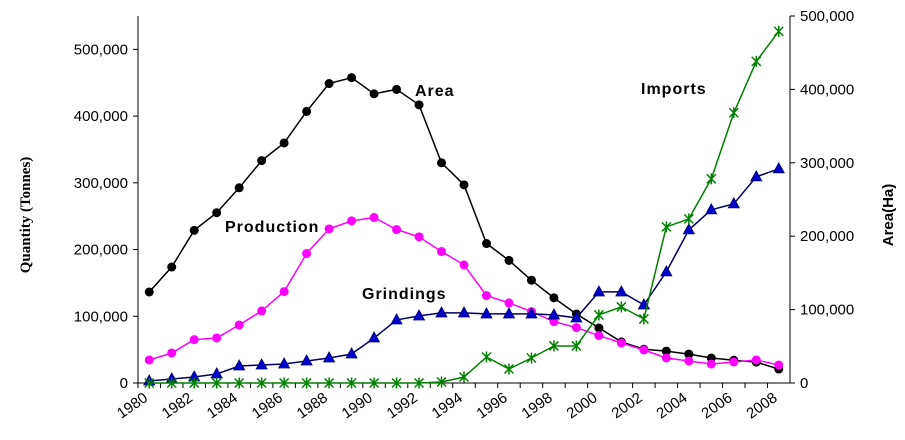 The height and width of the screenshot is (440, 905). What do you see at coordinates (804, 383) in the screenshot?
I see `y2-tick-label: 0` at bounding box center [804, 383].